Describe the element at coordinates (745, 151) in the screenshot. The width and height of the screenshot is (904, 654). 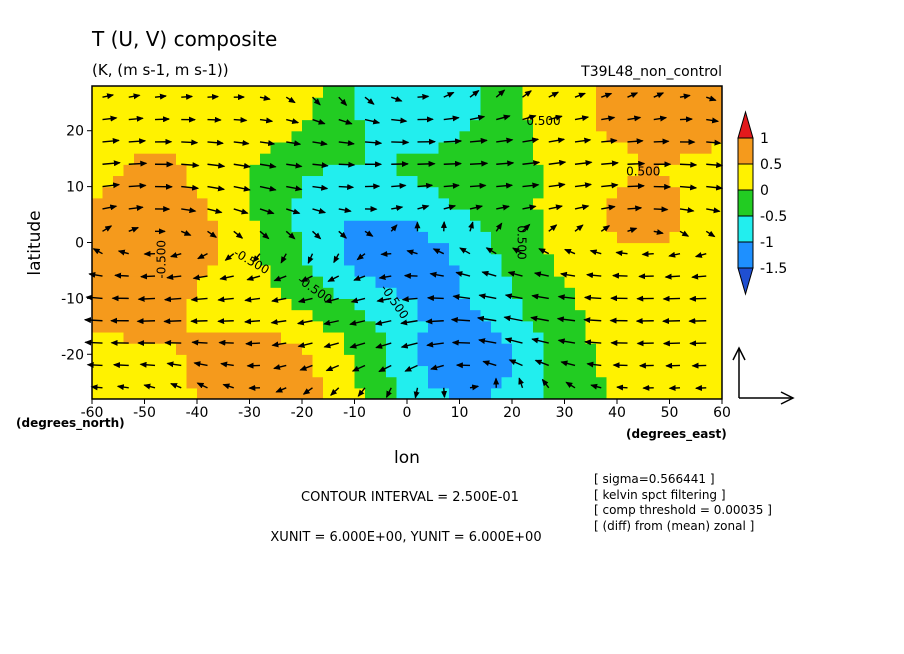
I see `colorbar-segment` at that location.